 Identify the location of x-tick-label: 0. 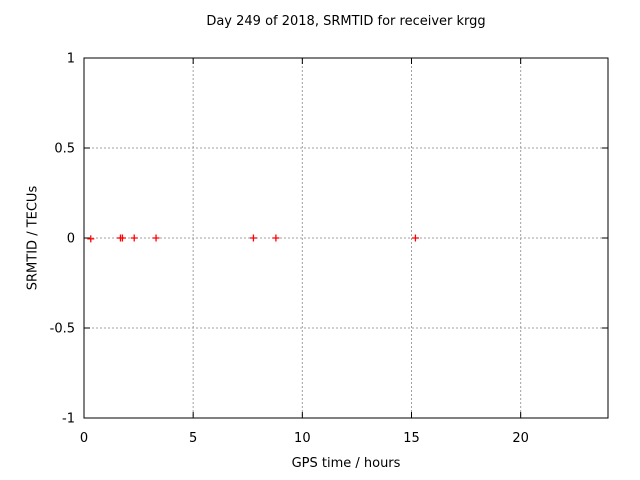
(84, 438).